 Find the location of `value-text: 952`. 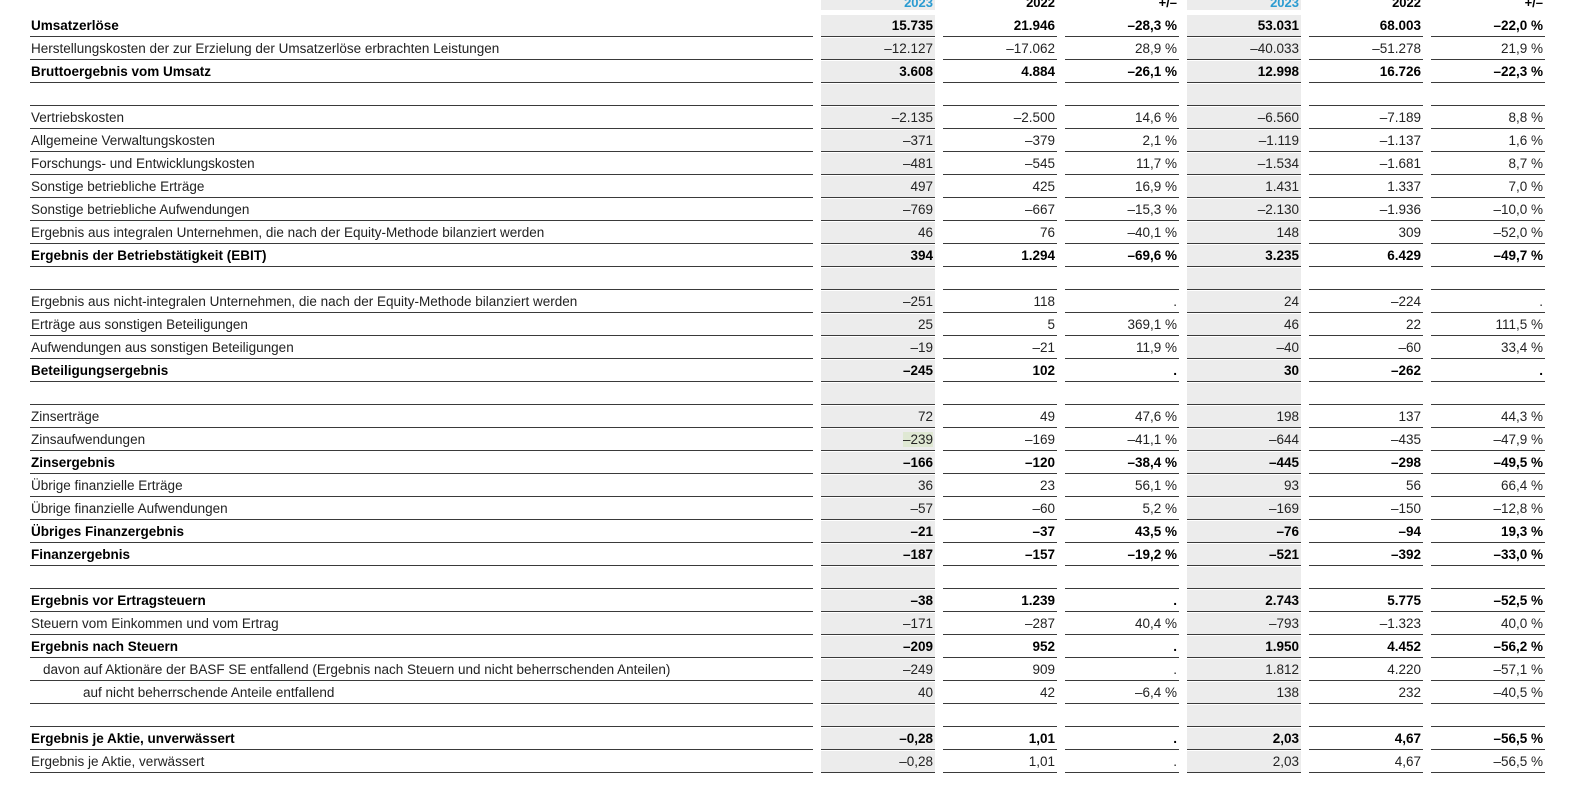

value-text: 952 is located at coordinates (1043, 646).